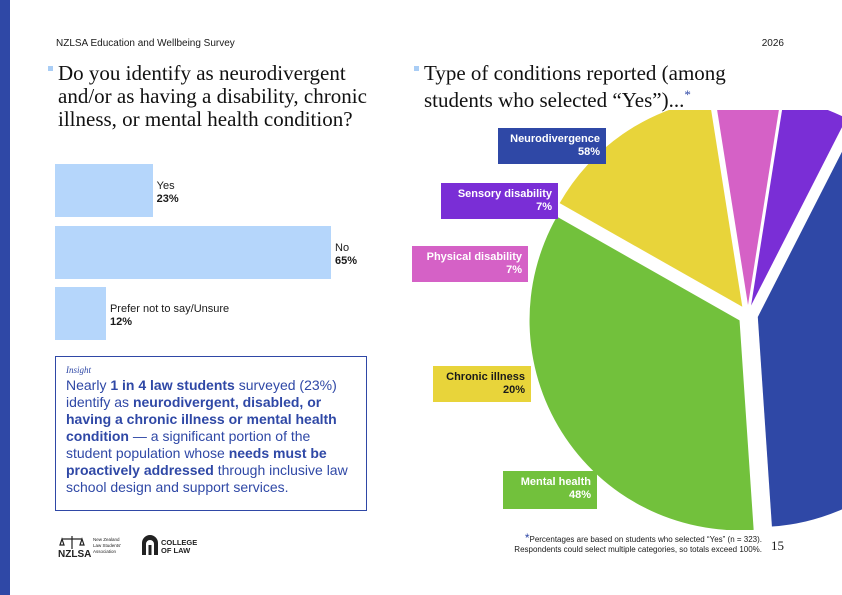 This screenshot has height=595, width=842. What do you see at coordinates (579, 495) in the screenshot?
I see `pie-value-label: 48%` at bounding box center [579, 495].